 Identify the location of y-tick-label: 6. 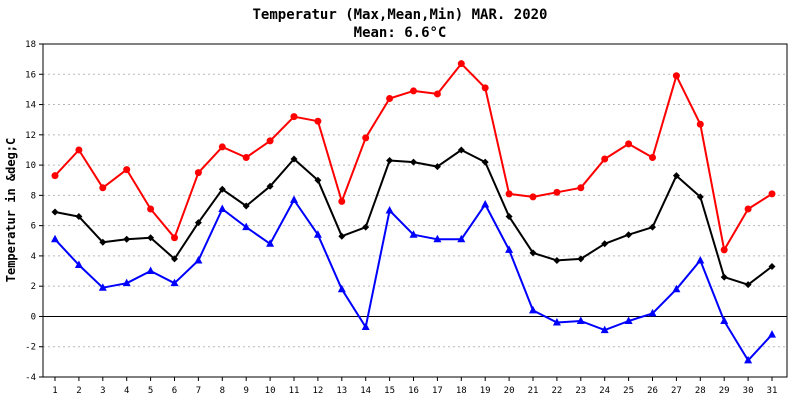
(33, 227).